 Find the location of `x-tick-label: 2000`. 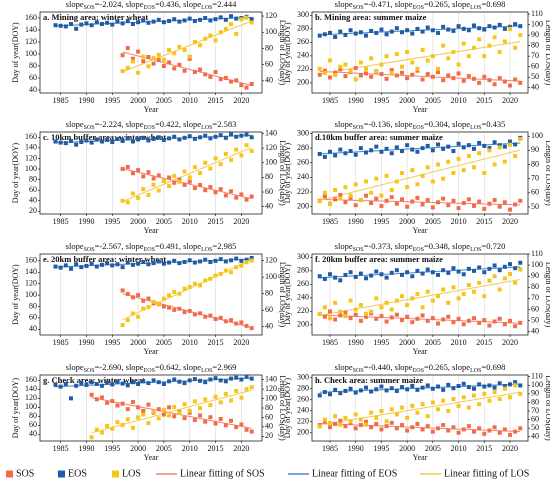

x-tick-label: 2000 is located at coordinates (407, 342).